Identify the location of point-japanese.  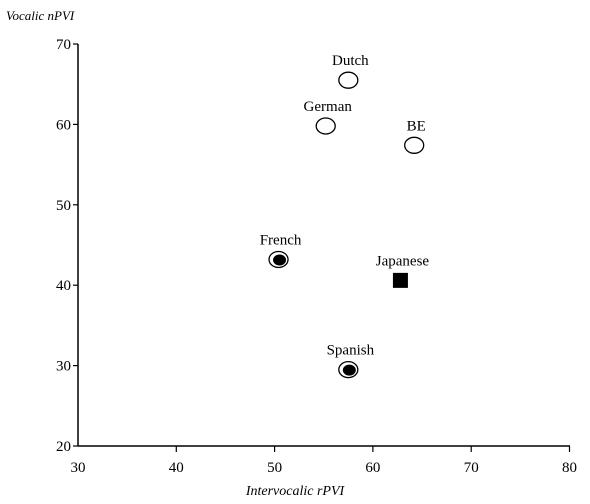
(400, 280).